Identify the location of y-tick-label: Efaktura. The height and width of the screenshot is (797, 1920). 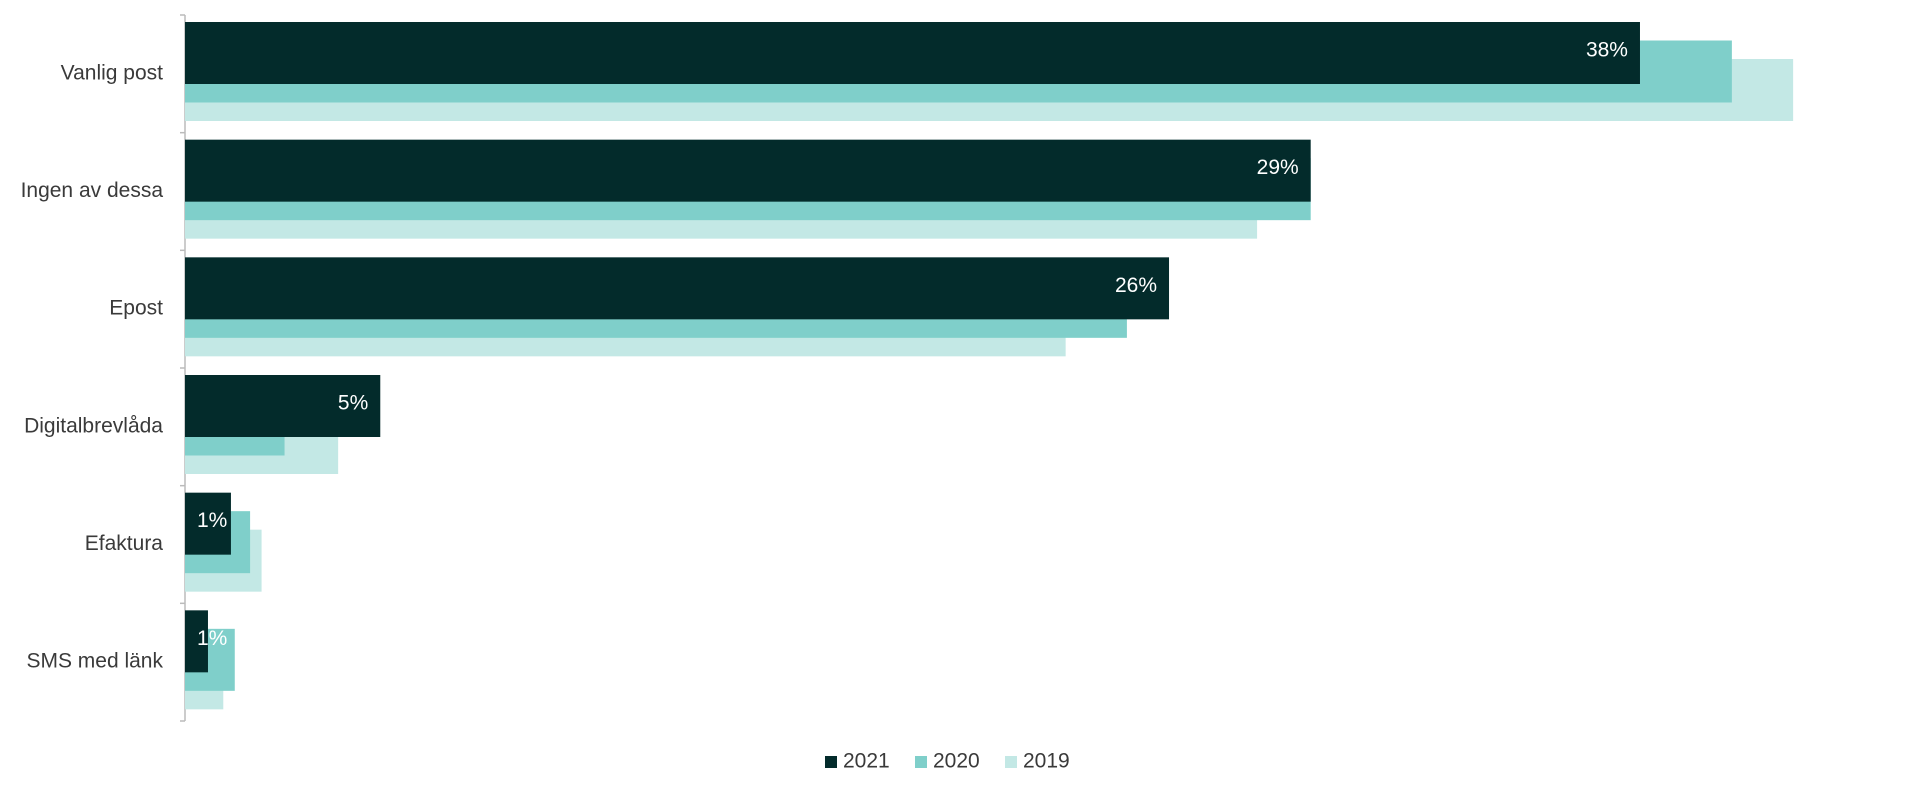
(124, 543).